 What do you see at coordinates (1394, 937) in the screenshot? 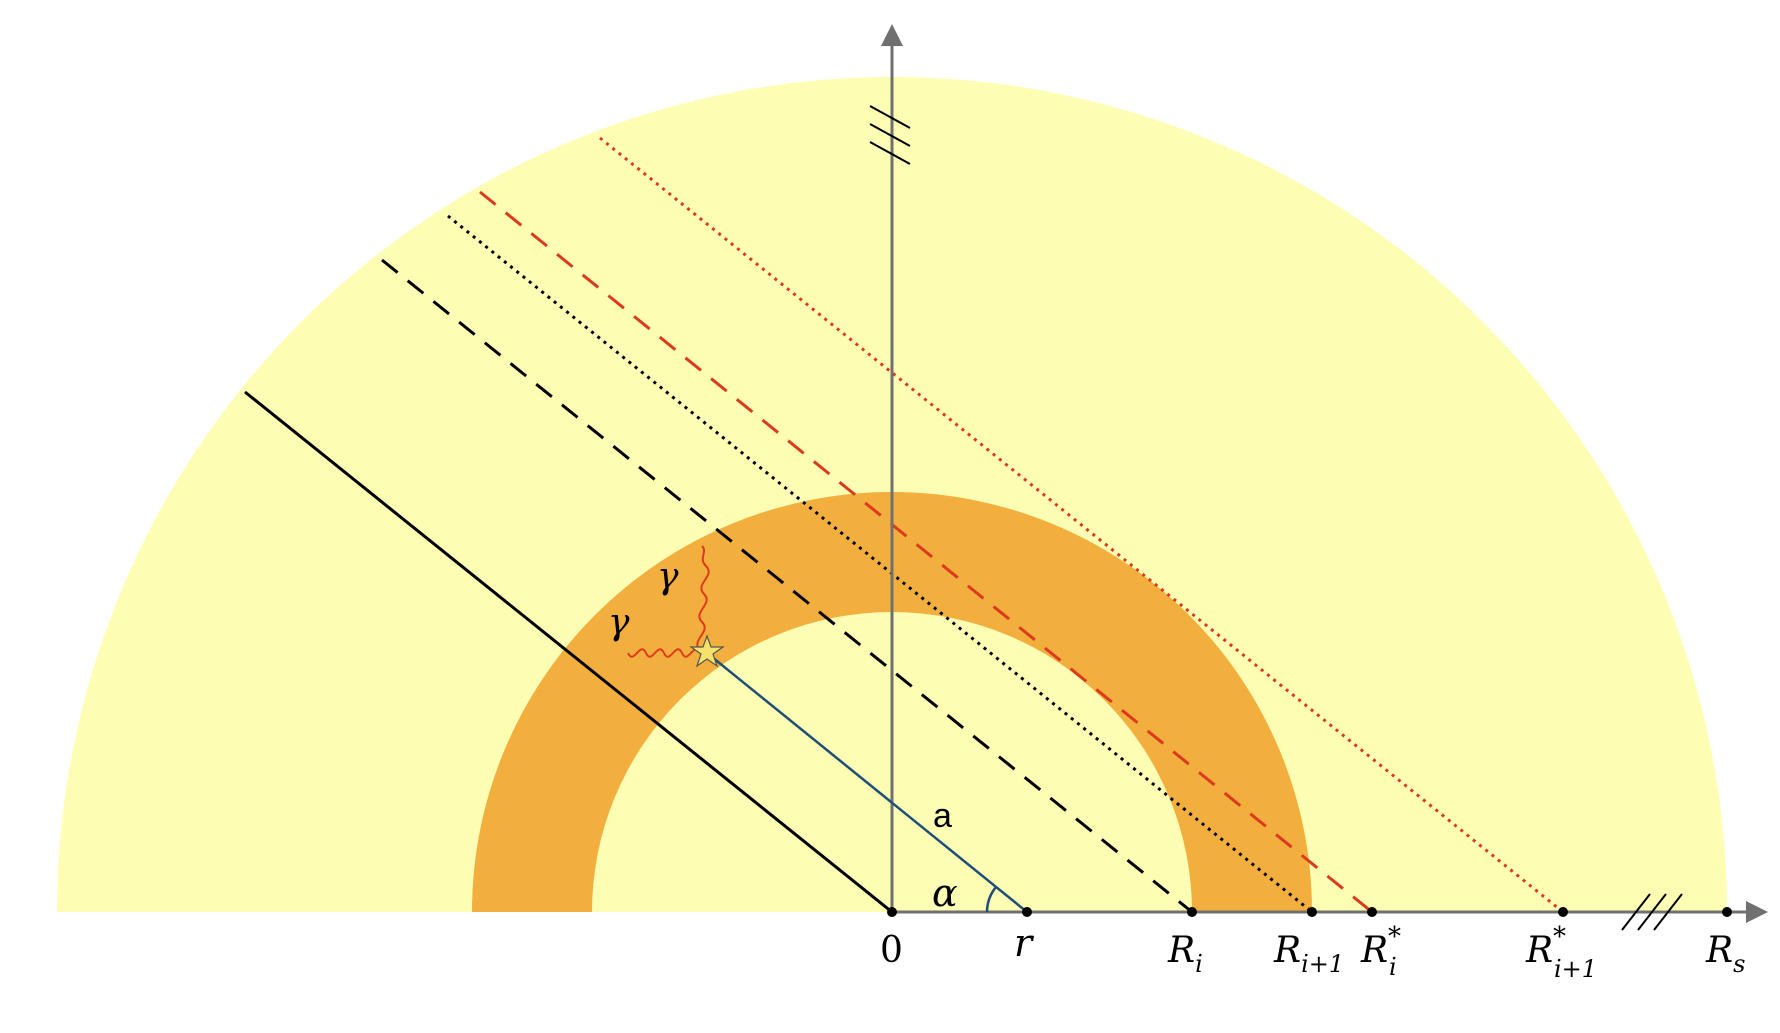
I see `label-R-i-star-sup: *` at bounding box center [1394, 937].